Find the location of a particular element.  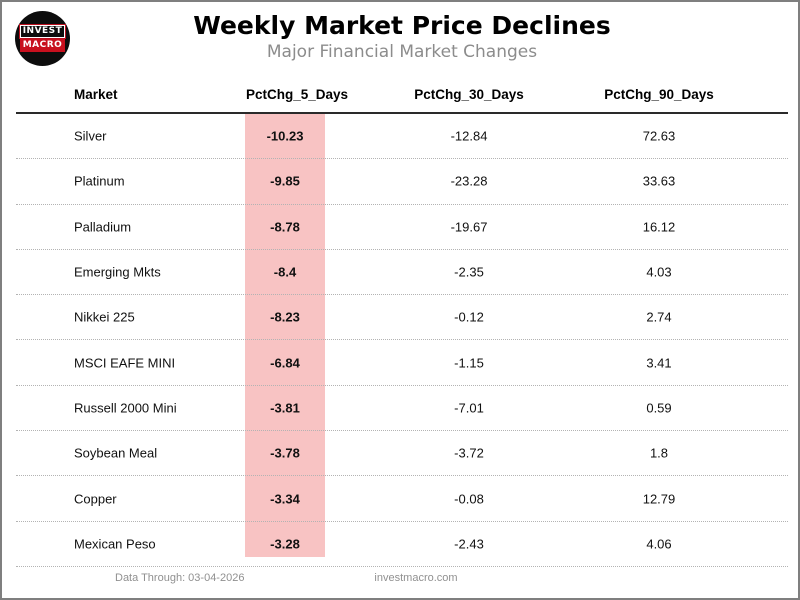

table-row: Copper -3.34 -0.08 12.79 is located at coordinates (402, 499).